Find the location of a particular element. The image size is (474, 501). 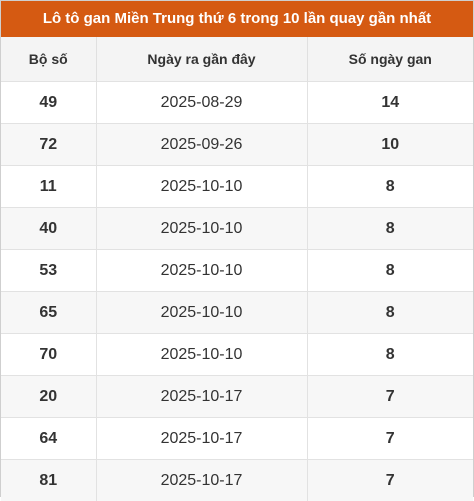

table-row: 64 2025-10-17 7 is located at coordinates (237, 439).